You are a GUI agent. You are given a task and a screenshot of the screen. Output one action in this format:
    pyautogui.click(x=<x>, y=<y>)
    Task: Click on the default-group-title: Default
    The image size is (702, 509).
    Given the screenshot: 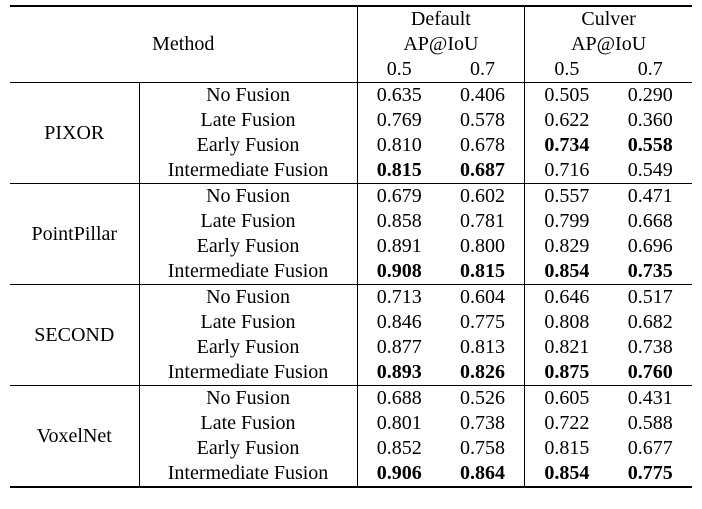 What is the action you would take?
    pyautogui.click(x=440, y=19)
    